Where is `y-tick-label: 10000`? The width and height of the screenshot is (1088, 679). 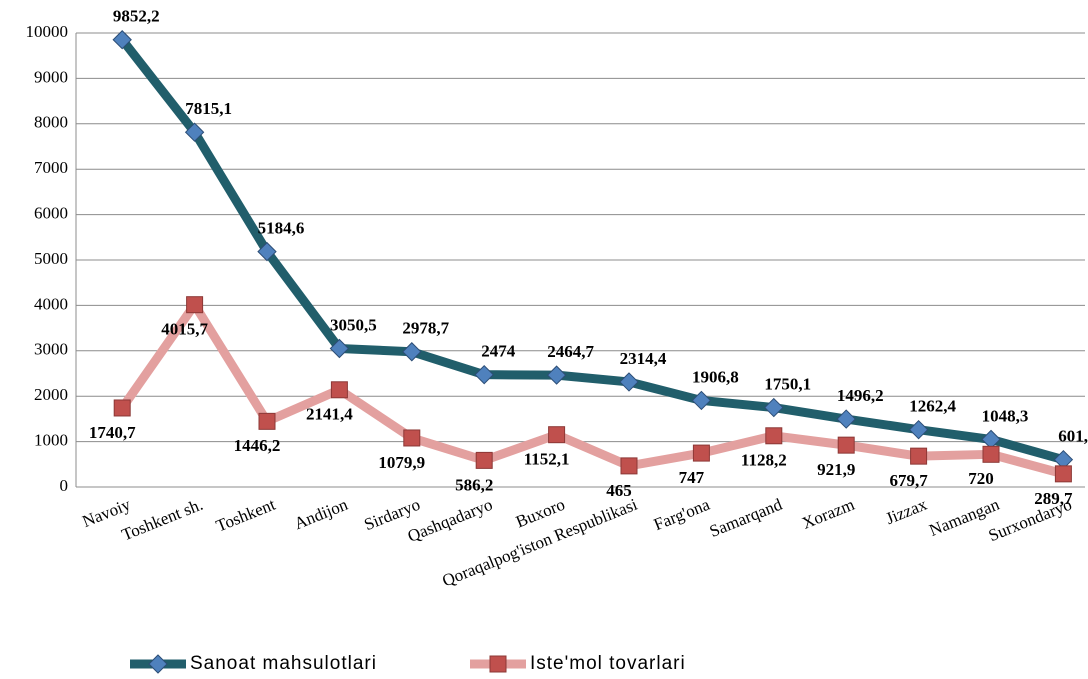 y-tick-label: 10000 is located at coordinates (47, 31).